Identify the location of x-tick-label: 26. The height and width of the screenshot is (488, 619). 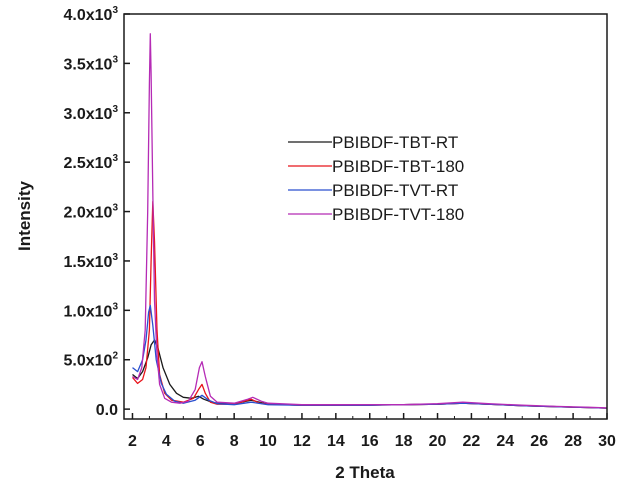
(539, 441).